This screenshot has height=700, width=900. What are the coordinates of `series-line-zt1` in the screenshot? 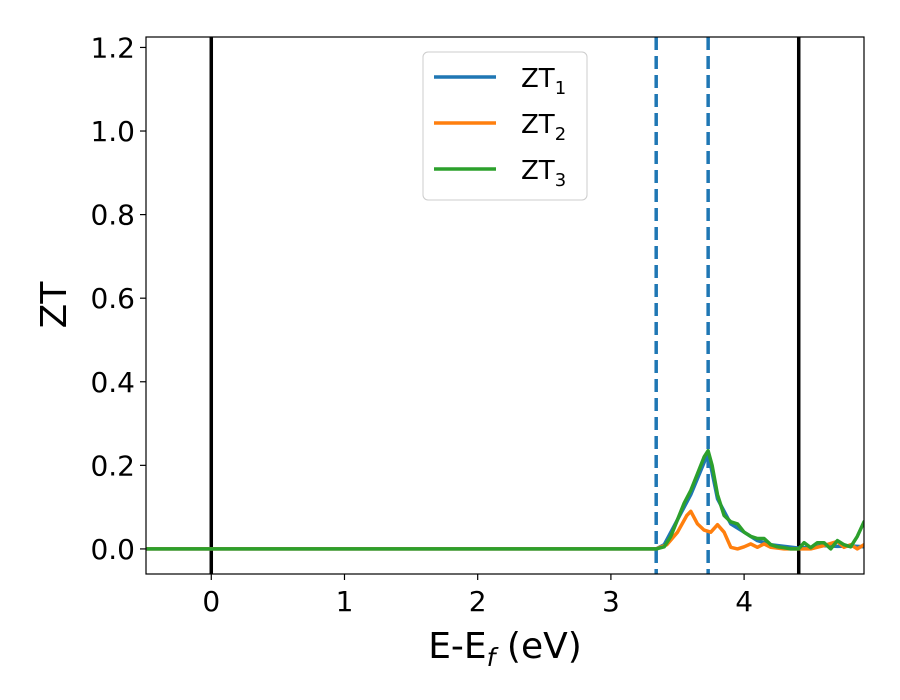 It's located at (505, 501).